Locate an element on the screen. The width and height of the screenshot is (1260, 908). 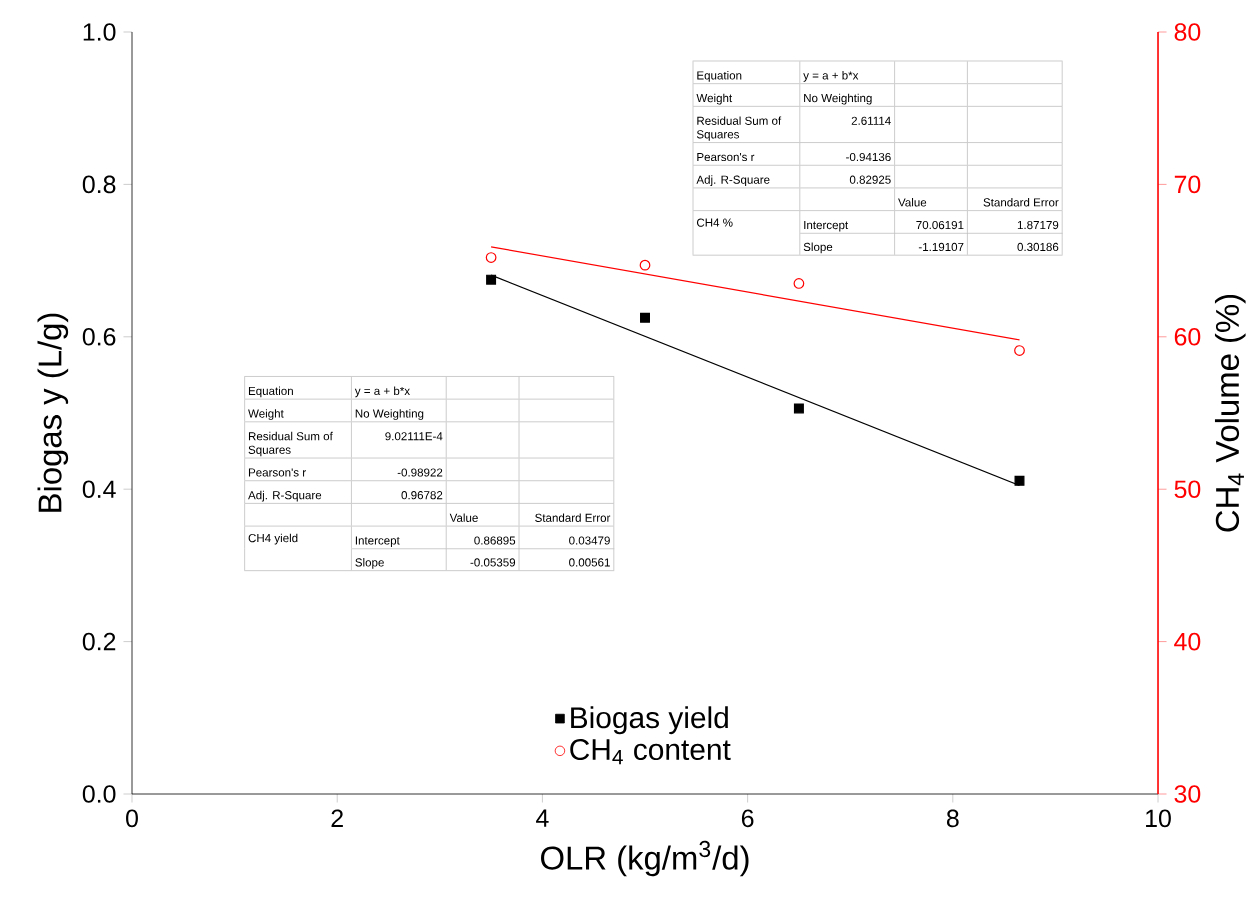
y-tick-label: 0.6 is located at coordinates (99, 336).